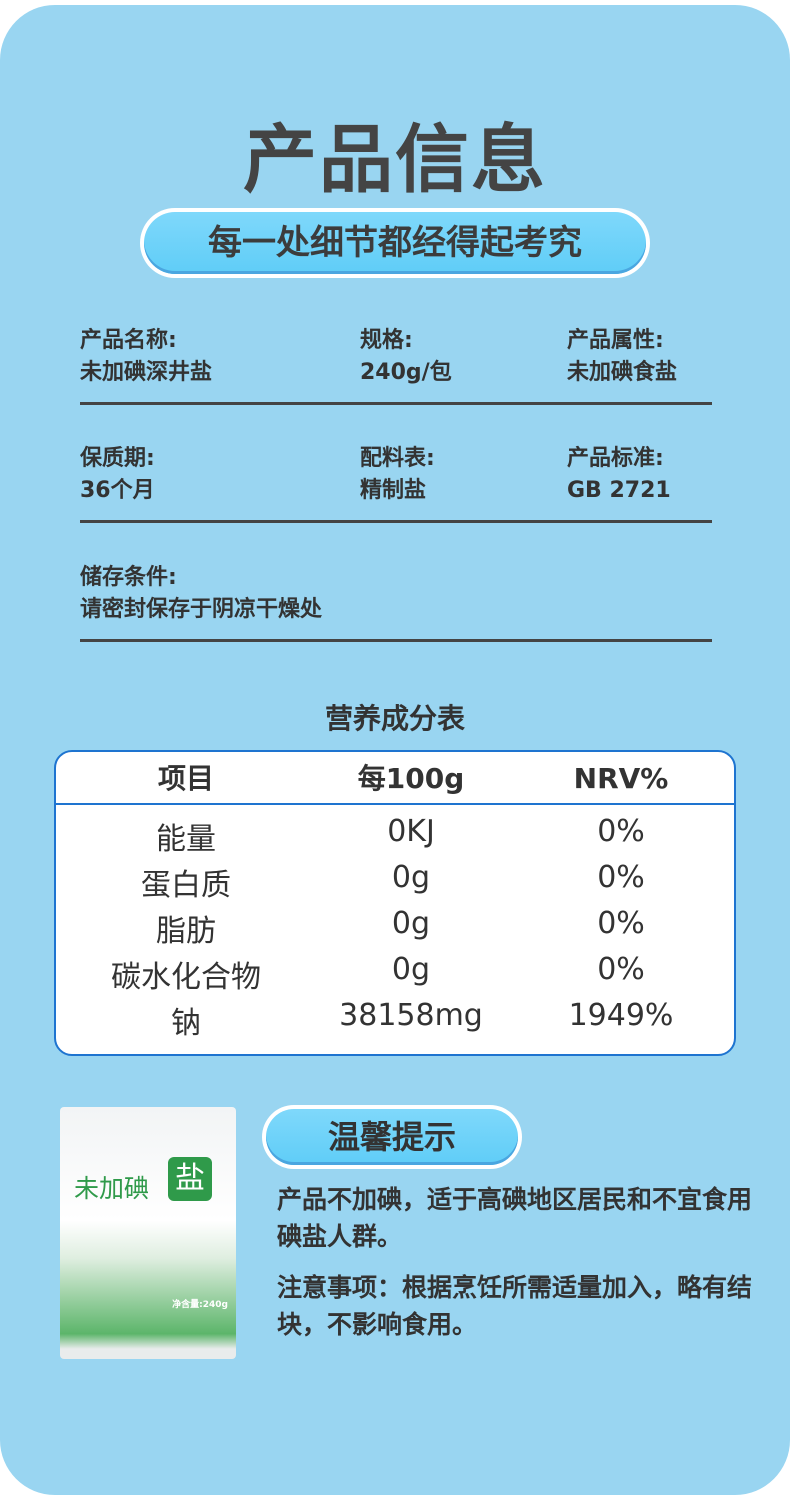 The width and height of the screenshot is (790, 1500). Describe the element at coordinates (621, 1015) in the screenshot. I see `table-cell: 1949%` at that location.